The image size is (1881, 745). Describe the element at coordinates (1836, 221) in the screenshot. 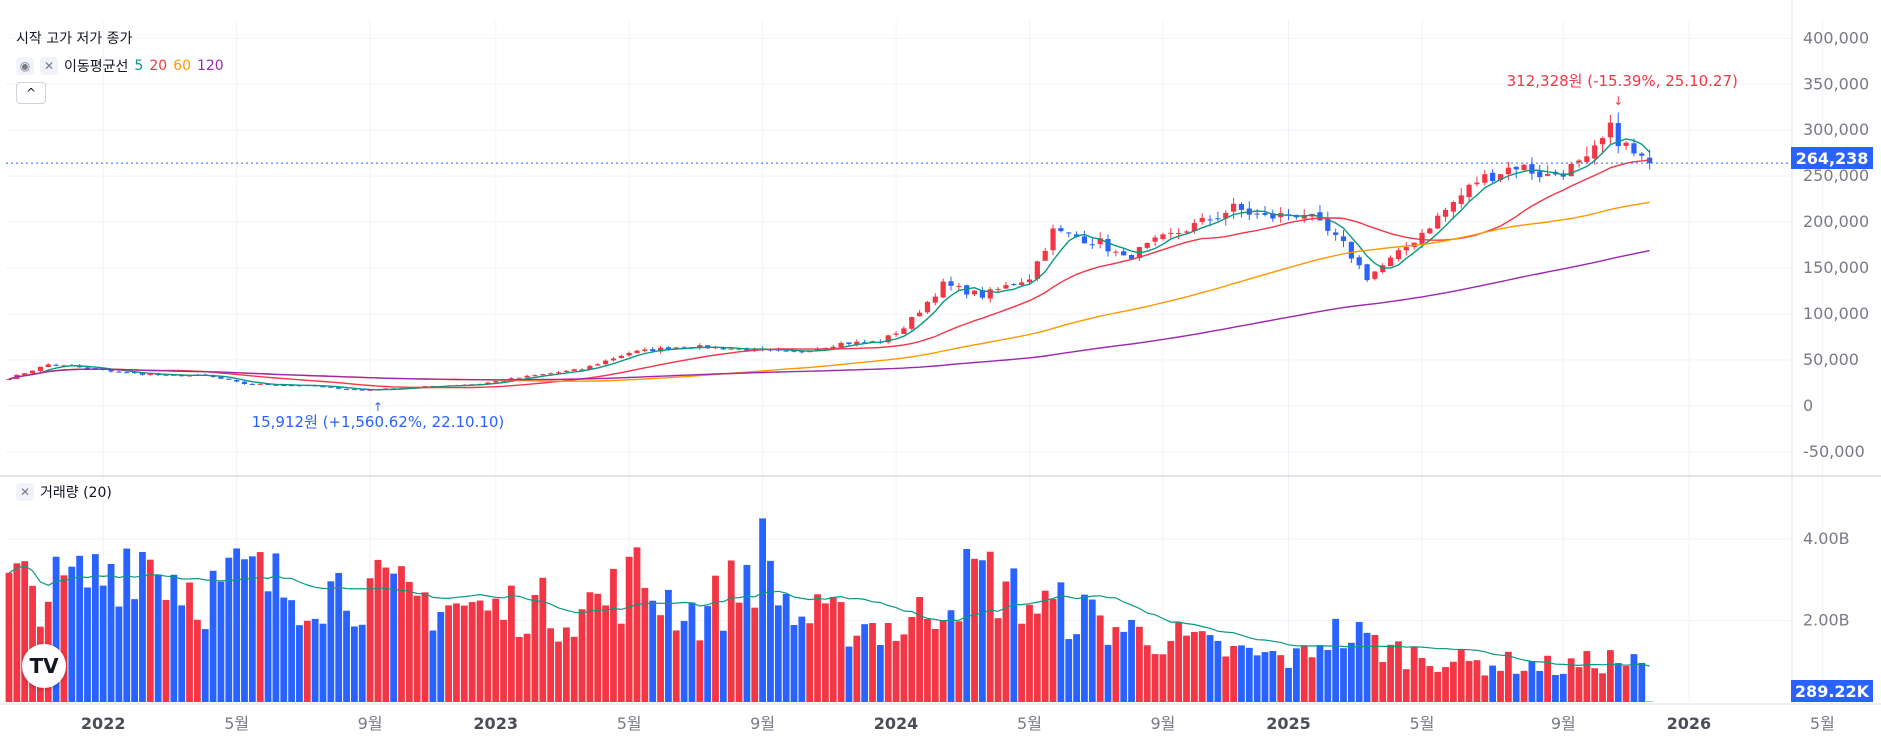

I see `price-axis-tick-label: 200,000` at that location.